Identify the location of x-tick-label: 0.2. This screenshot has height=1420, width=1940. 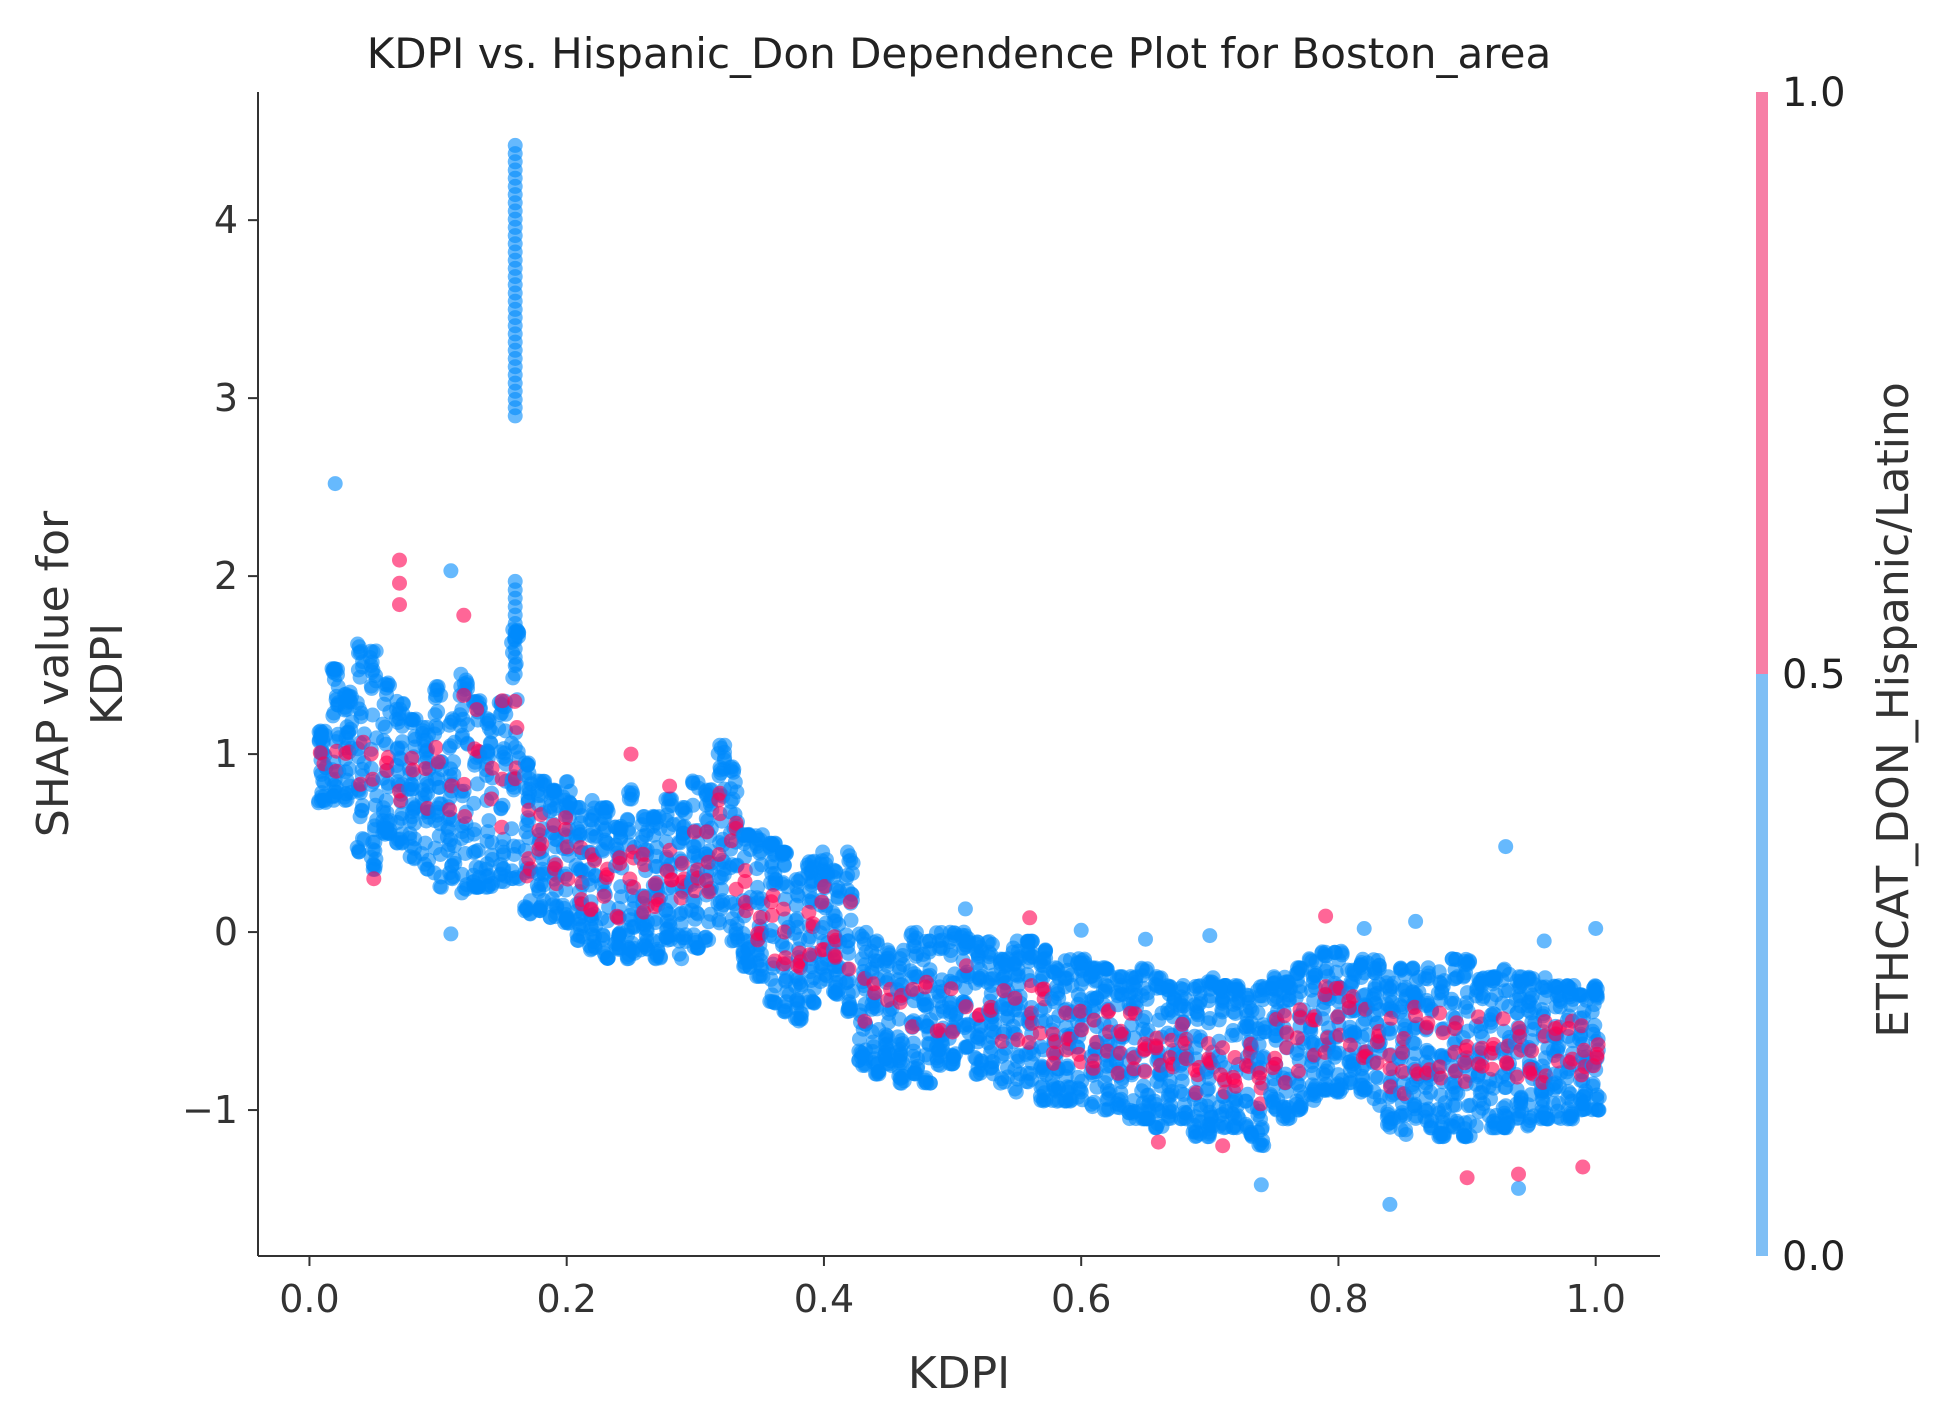
(566, 1299).